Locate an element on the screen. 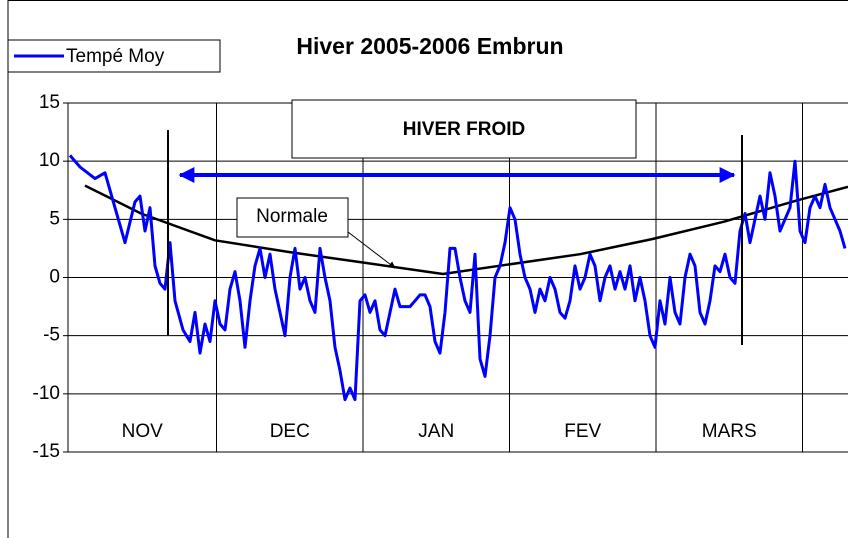 This screenshot has height=538, width=848. y-tick-label: 10 is located at coordinates (49, 160).